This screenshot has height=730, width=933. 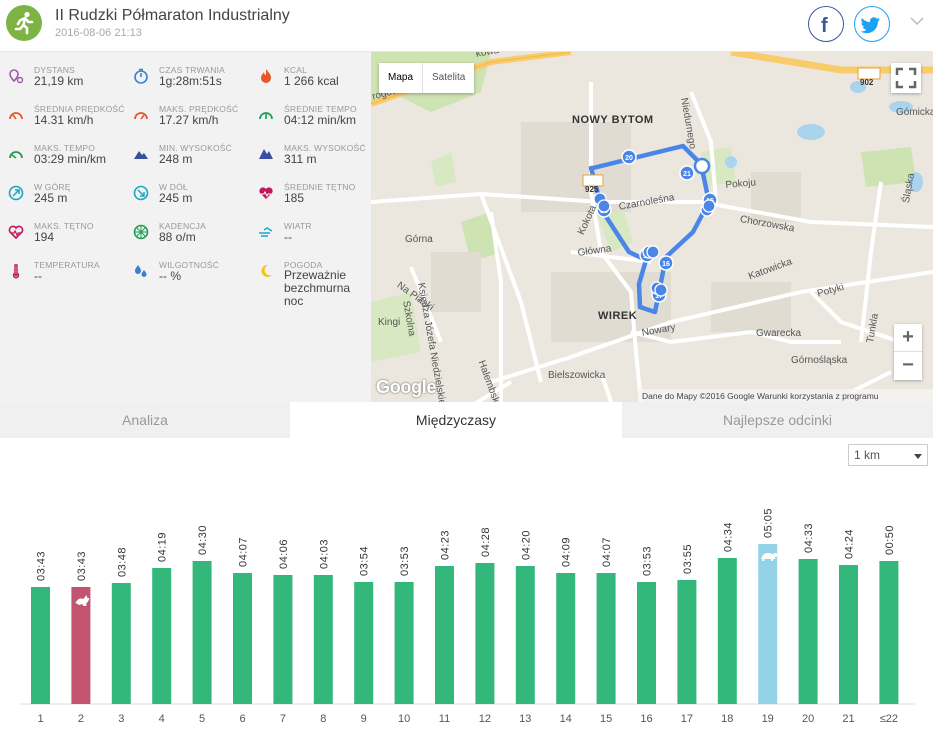 What do you see at coordinates (187, 71) in the screenshot?
I see `stat-stopwatch: Czas trwania 1g:28m:51s` at bounding box center [187, 71].